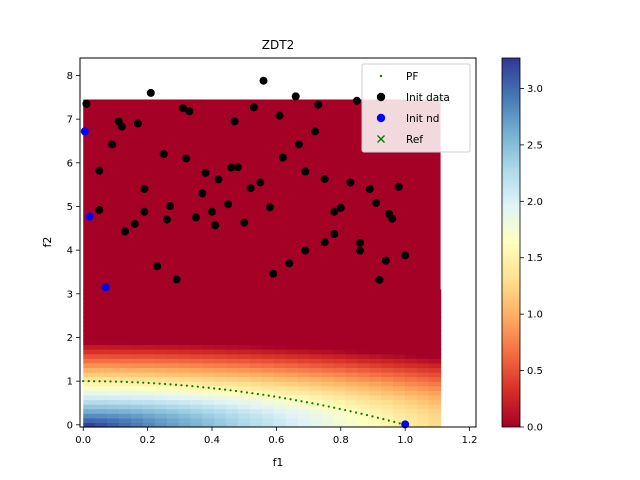 Image resolution: width=640 pixels, height=480 pixels. I want to click on x-tick-label: 0.6, so click(276, 440).